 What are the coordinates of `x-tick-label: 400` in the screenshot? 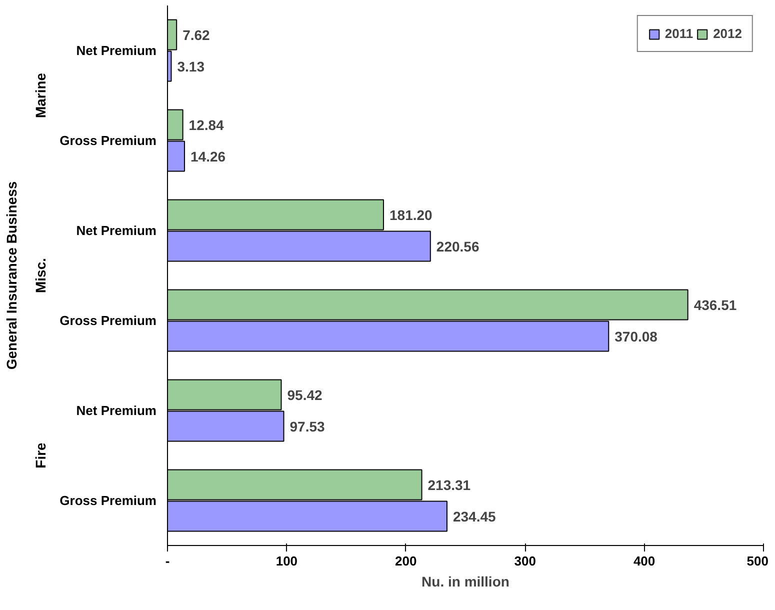 It's located at (644, 561).